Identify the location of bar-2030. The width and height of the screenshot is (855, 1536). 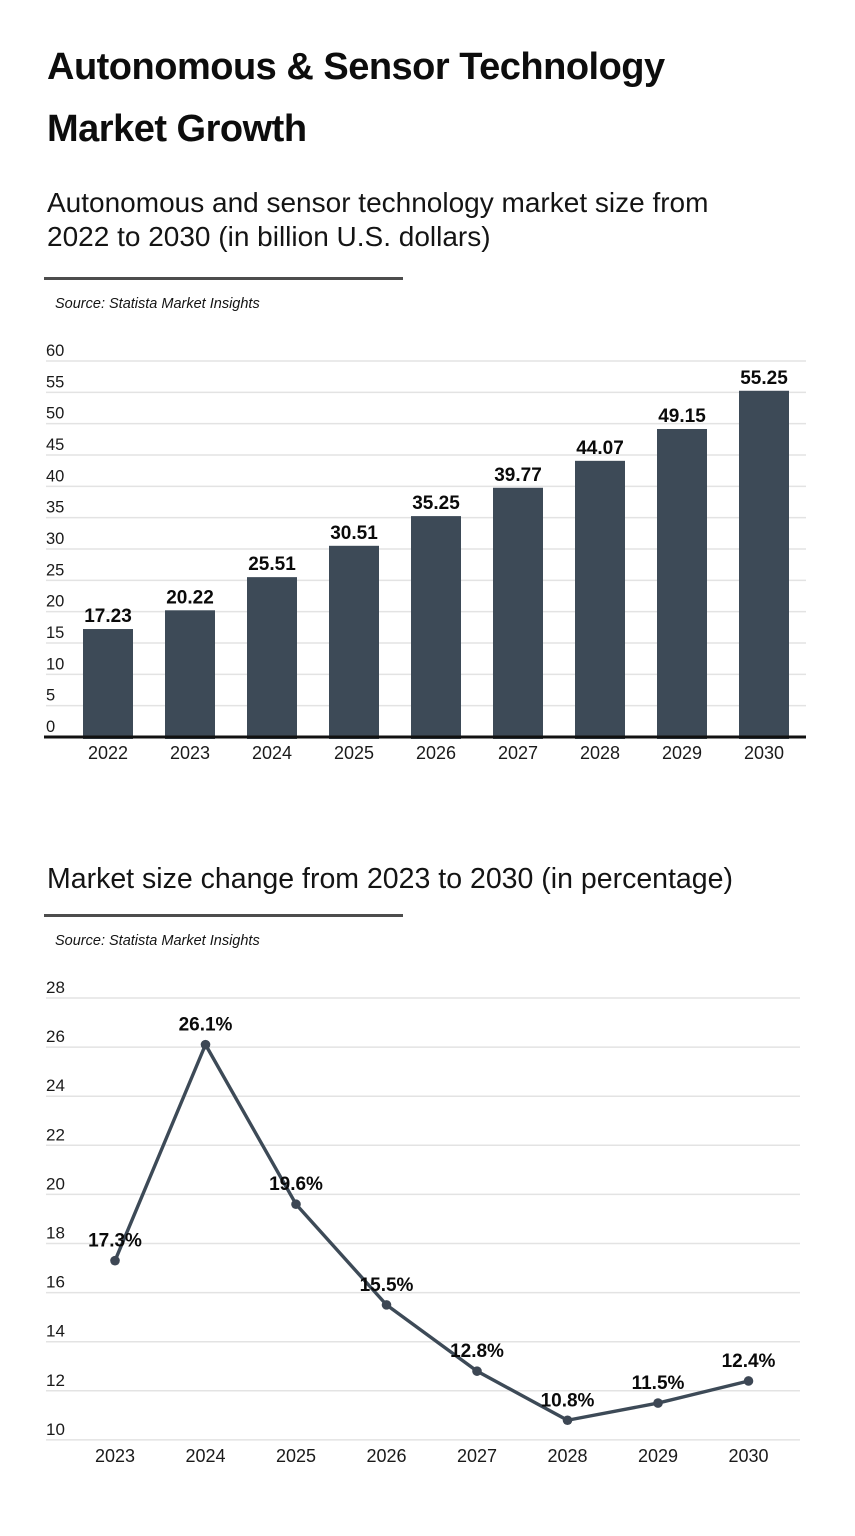
(764, 564).